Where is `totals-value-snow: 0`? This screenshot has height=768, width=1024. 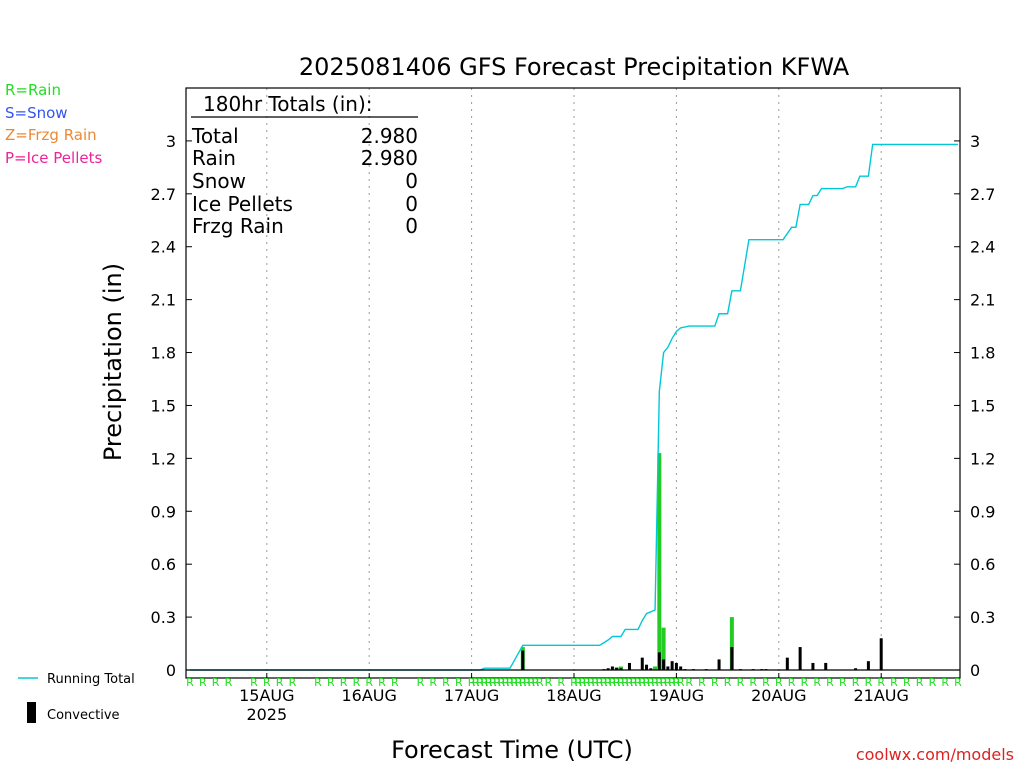
totals-value-snow: 0 is located at coordinates (411, 181).